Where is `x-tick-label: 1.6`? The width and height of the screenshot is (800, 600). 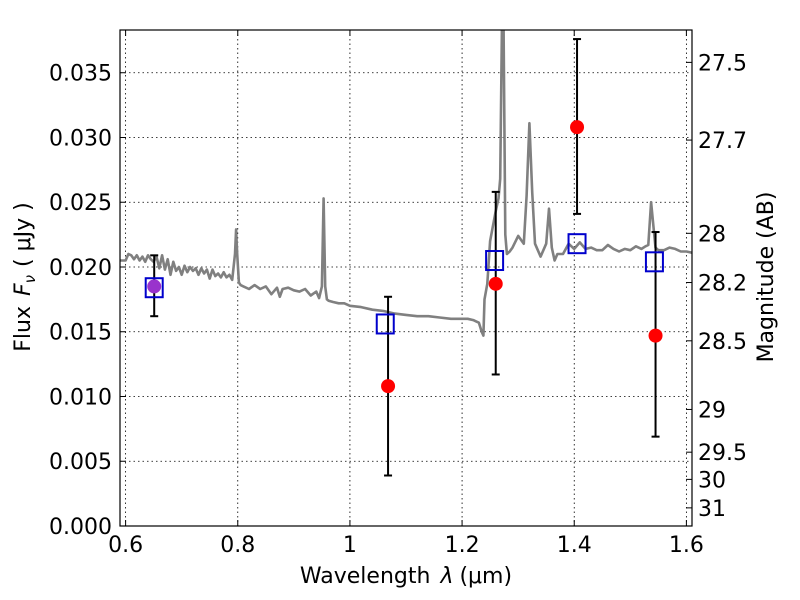 x-tick-label: 1.6 is located at coordinates (686, 545).